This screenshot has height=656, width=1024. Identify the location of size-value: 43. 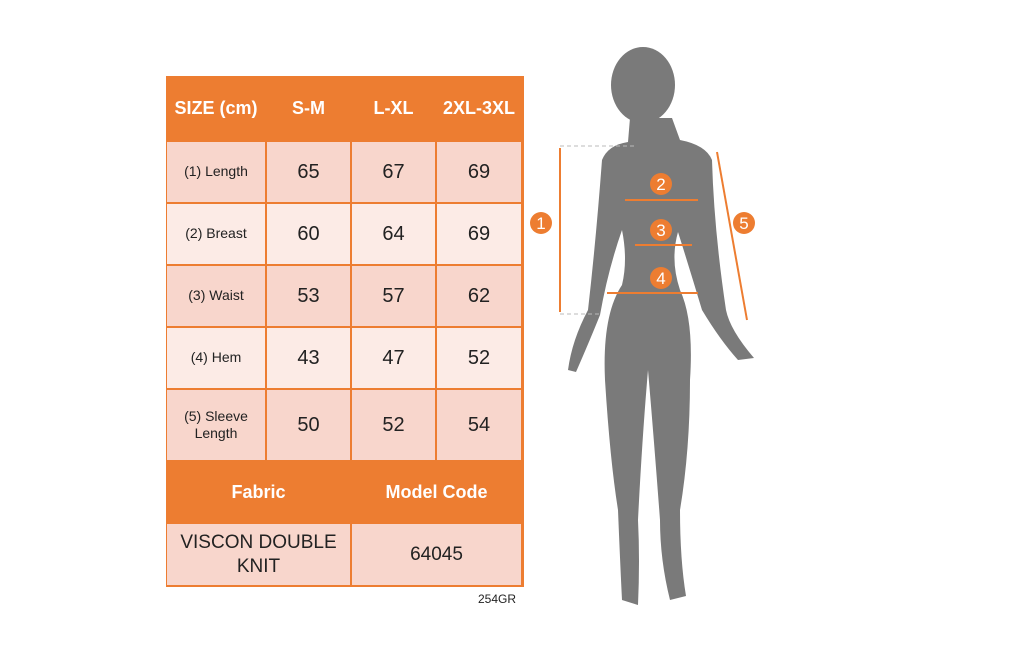
(308, 358).